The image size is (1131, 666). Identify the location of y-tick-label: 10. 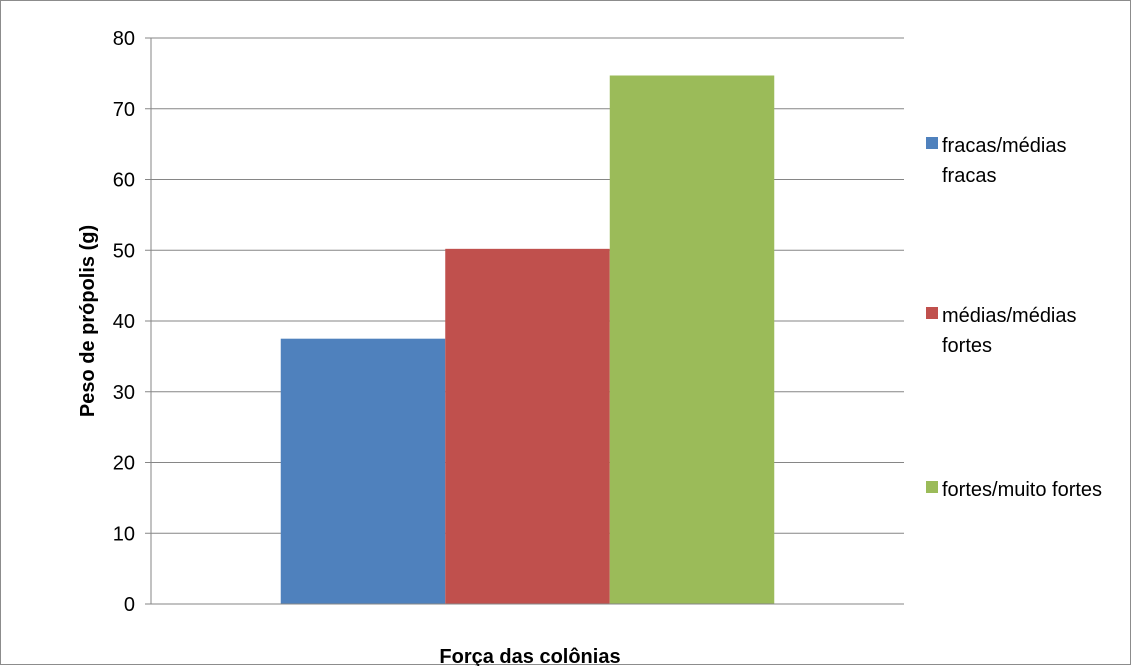
(124, 534).